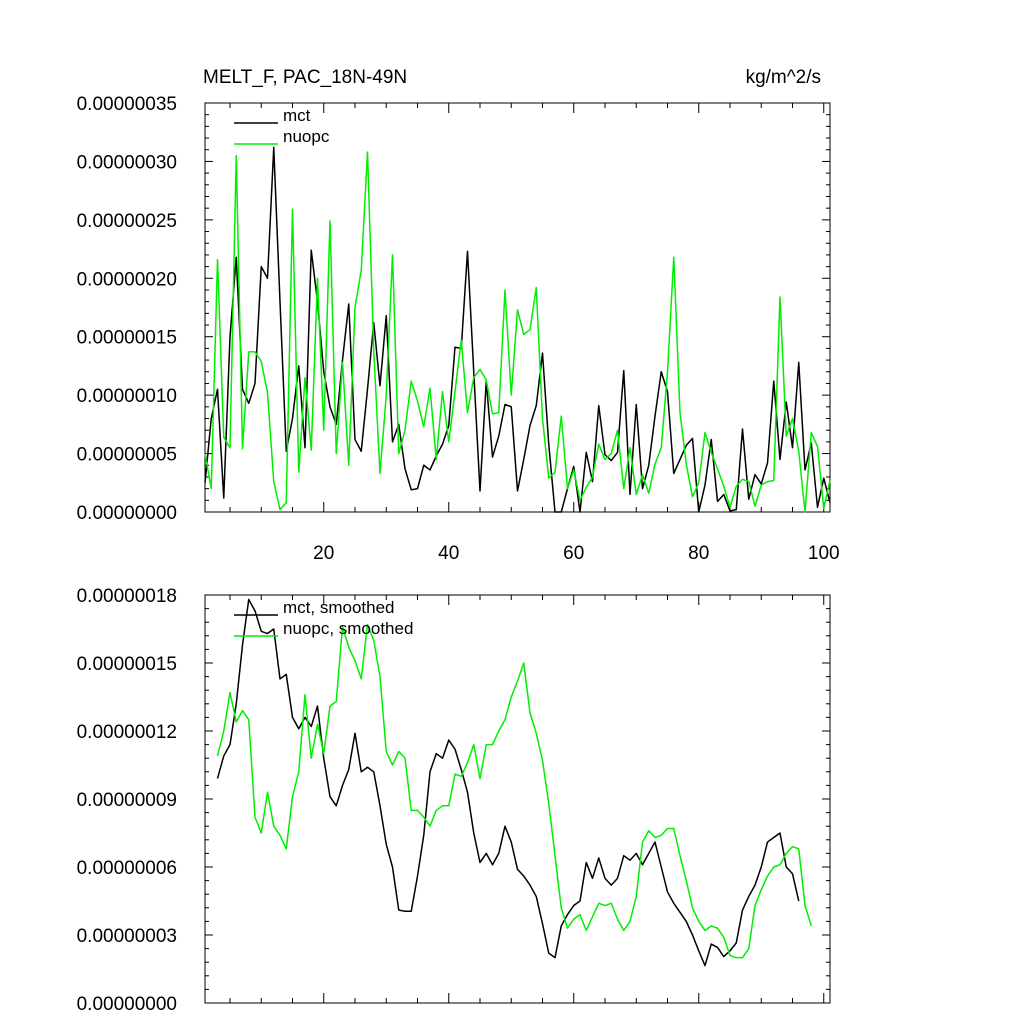 This screenshot has width=1024, height=1029. Describe the element at coordinates (323, 553) in the screenshot. I see `x-tick-label: 20` at that location.